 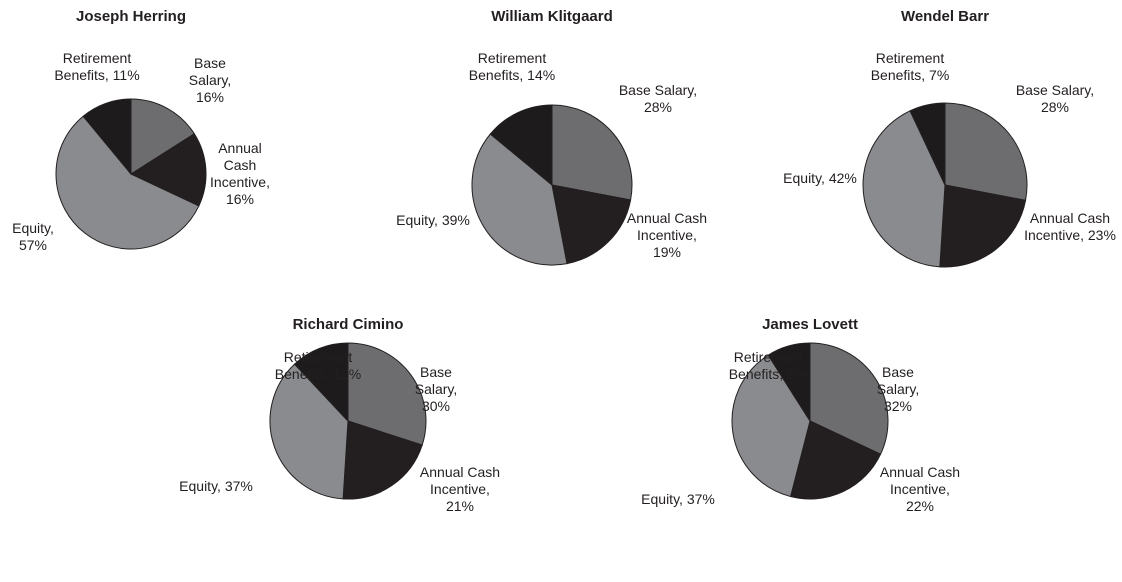 I want to click on pie-title: Joseph Herring, so click(x=131, y=16).